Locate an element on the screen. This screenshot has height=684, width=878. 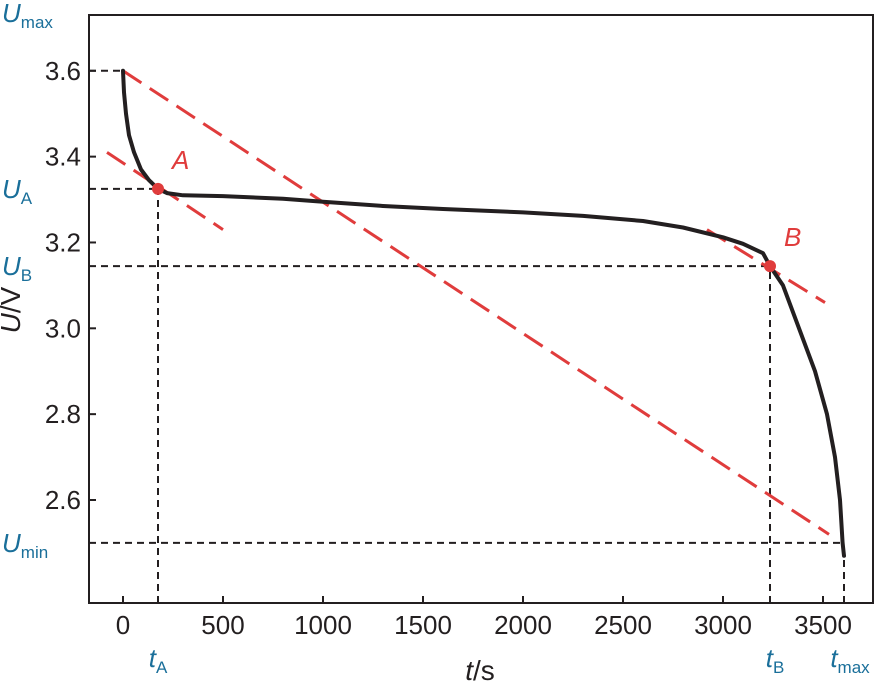
x-tick-label: 3000 is located at coordinates (723, 625).